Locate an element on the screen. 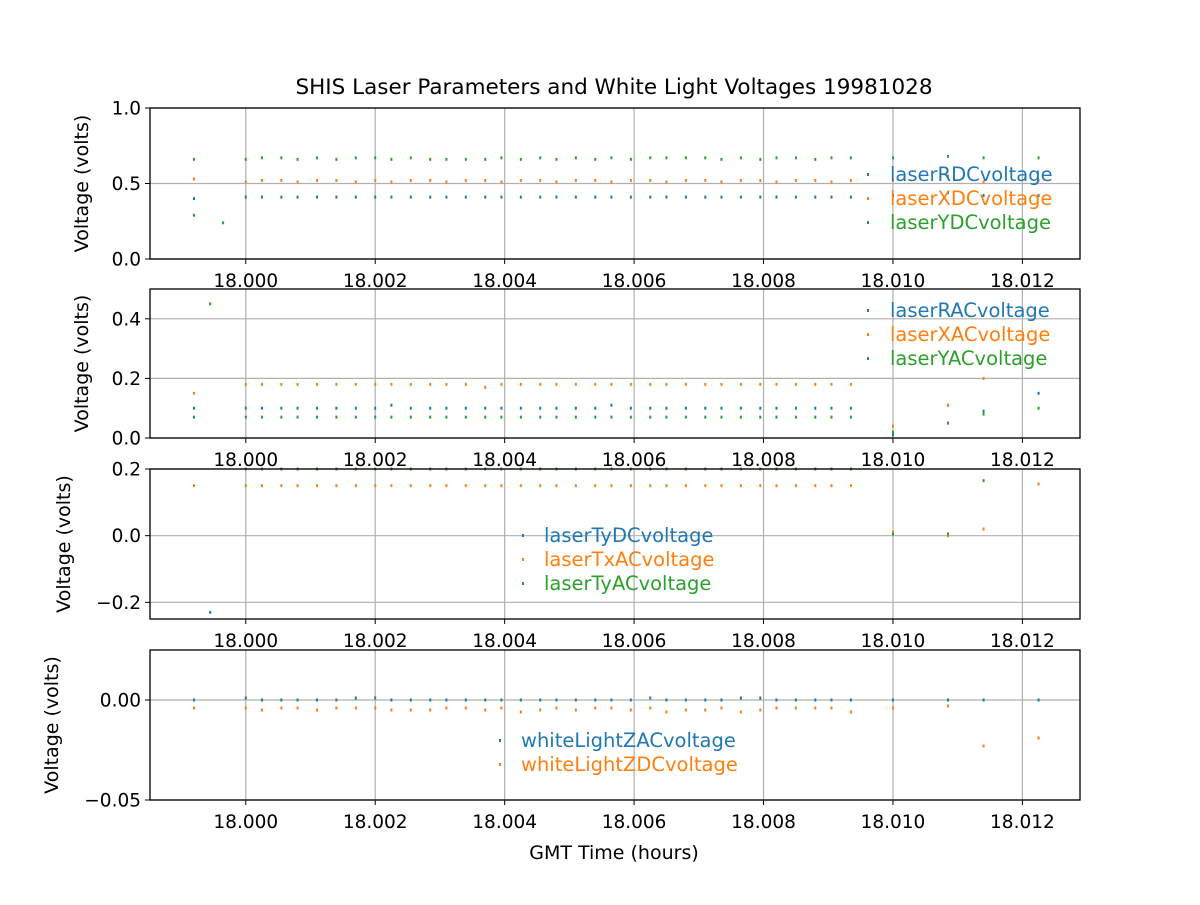 Image resolution: width=1200 pixels, height=905 pixels. y-tick-label: 0.00 is located at coordinates (120, 701).